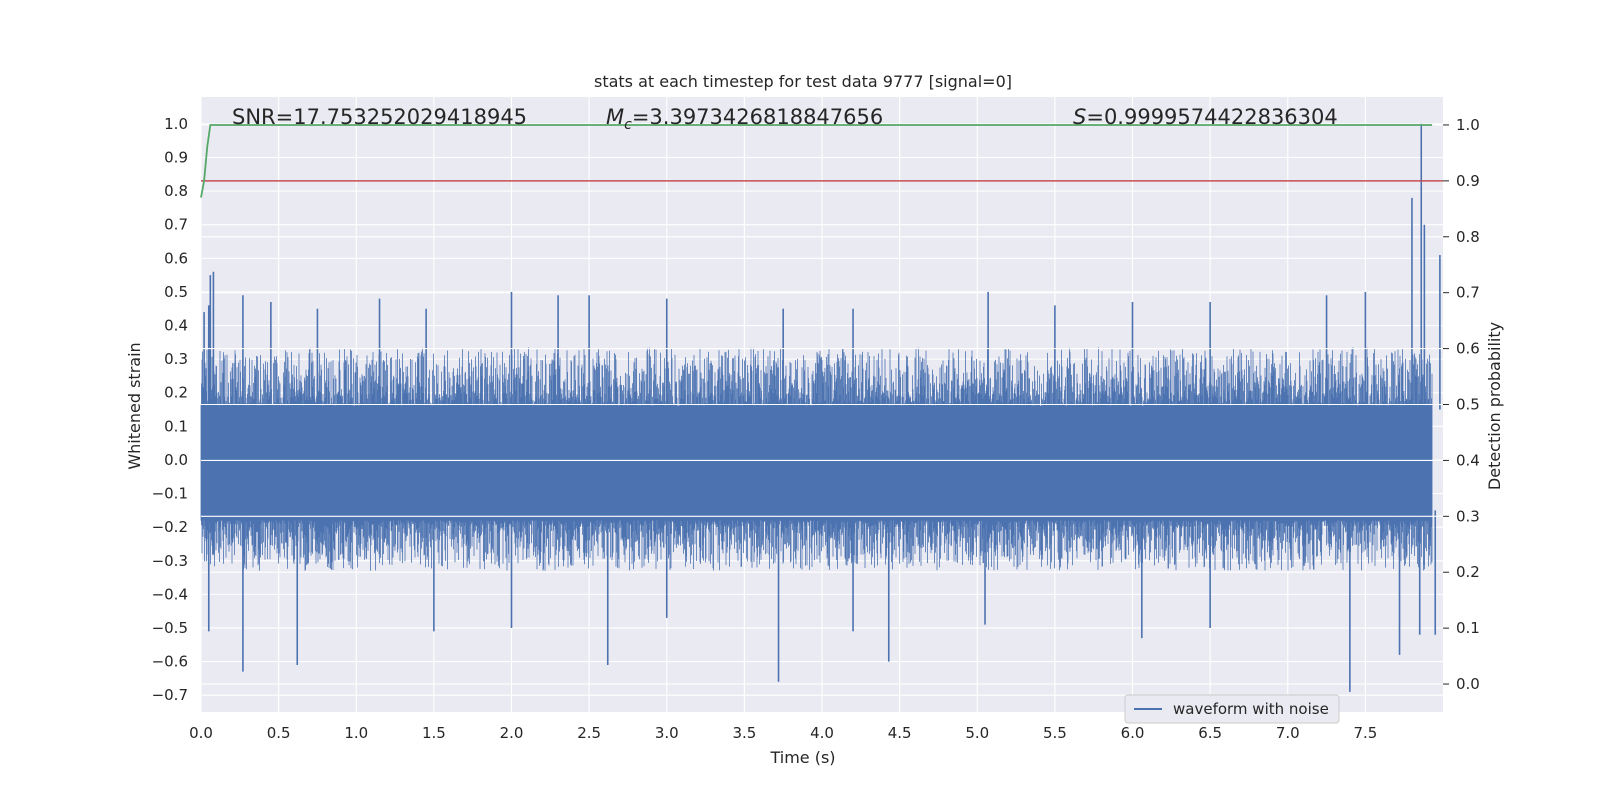 This screenshot has height=804, width=1600. I want to click on y-tick-label: −0.1, so click(170, 494).